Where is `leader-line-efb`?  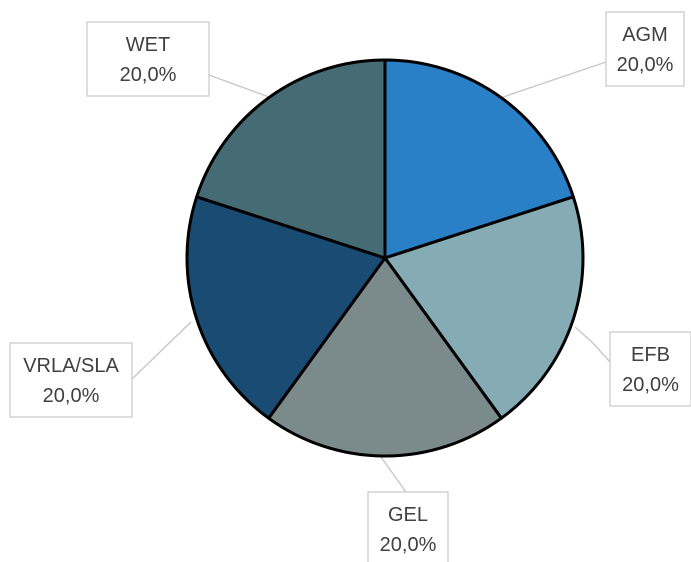
leader-line-efb is located at coordinates (592, 344).